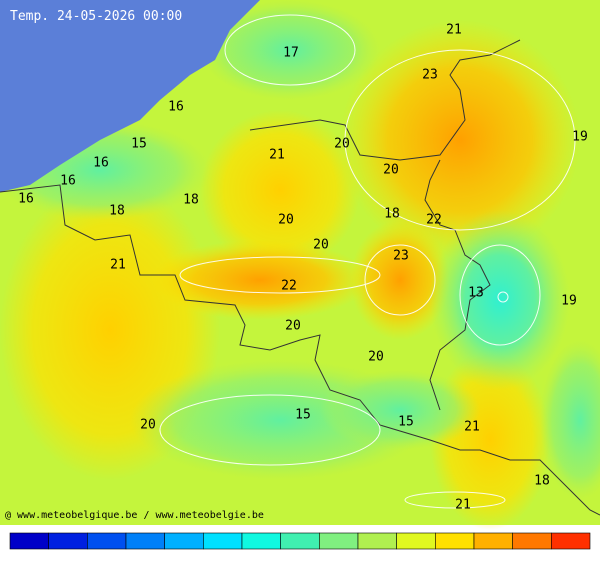 The width and height of the screenshot is (600, 575). What do you see at coordinates (130, 96) in the screenshot?
I see `sea` at bounding box center [130, 96].